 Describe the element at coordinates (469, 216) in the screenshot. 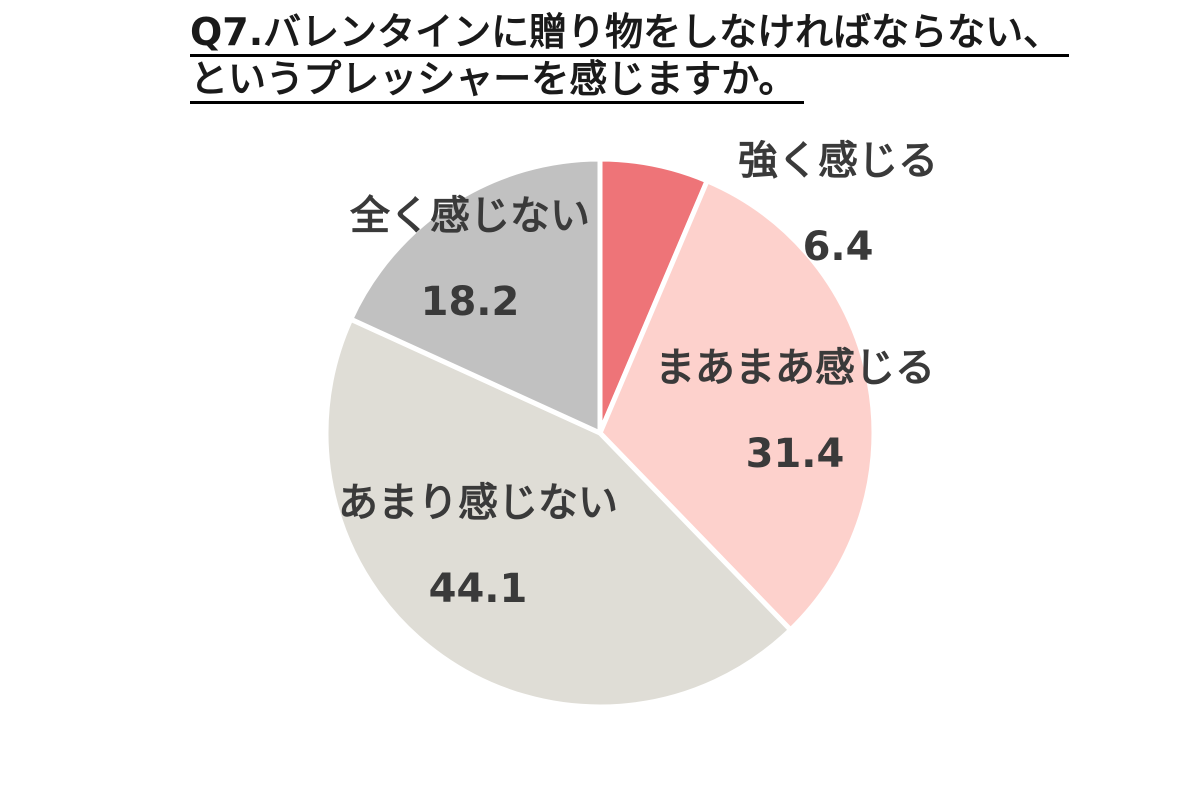

I see `slice-label-4: 全く感じない` at that location.